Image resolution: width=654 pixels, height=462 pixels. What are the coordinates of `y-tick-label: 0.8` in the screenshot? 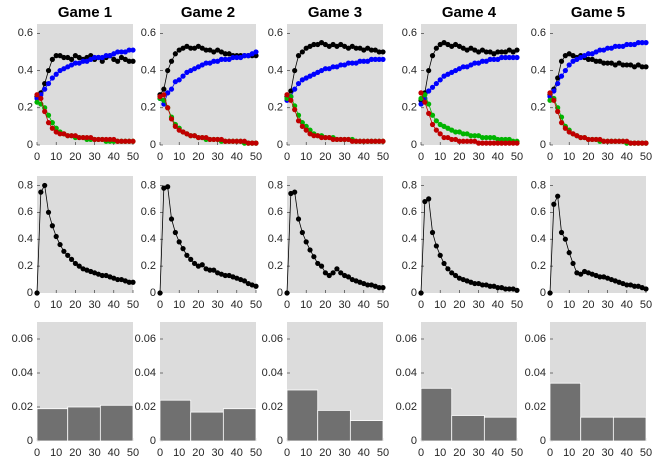 It's located at (25, 185).